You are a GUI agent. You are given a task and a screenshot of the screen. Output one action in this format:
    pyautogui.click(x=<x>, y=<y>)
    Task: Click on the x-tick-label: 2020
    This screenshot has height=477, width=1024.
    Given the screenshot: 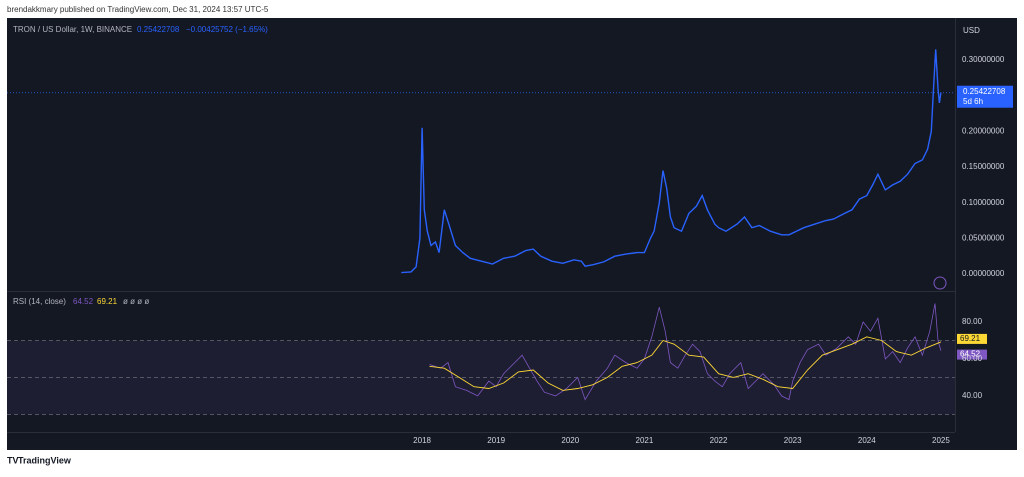 What is the action you would take?
    pyautogui.click(x=570, y=440)
    